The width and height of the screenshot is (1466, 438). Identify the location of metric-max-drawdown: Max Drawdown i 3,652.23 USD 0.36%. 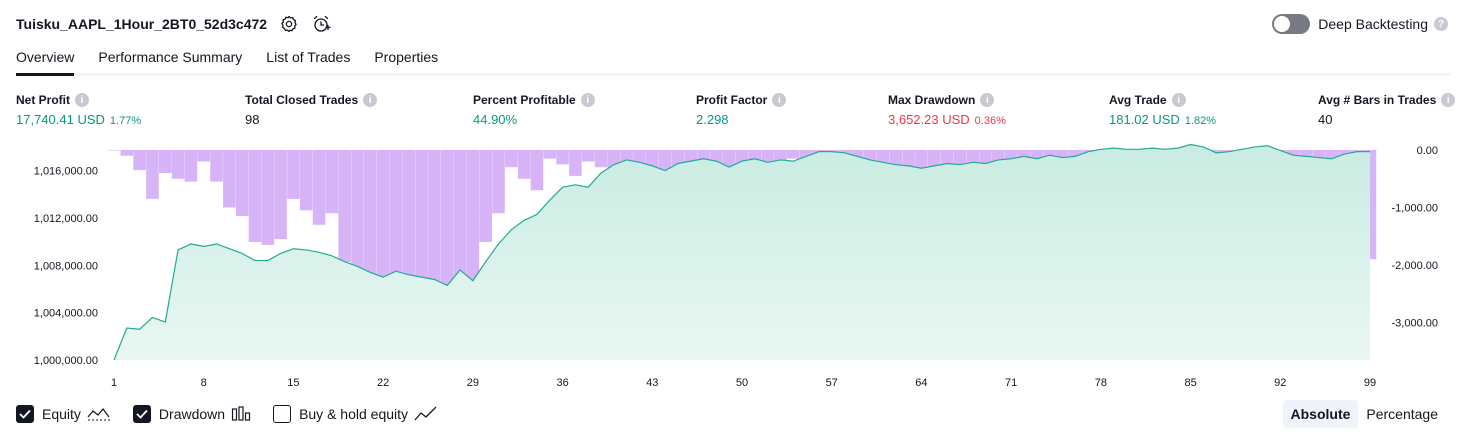
(947, 109).